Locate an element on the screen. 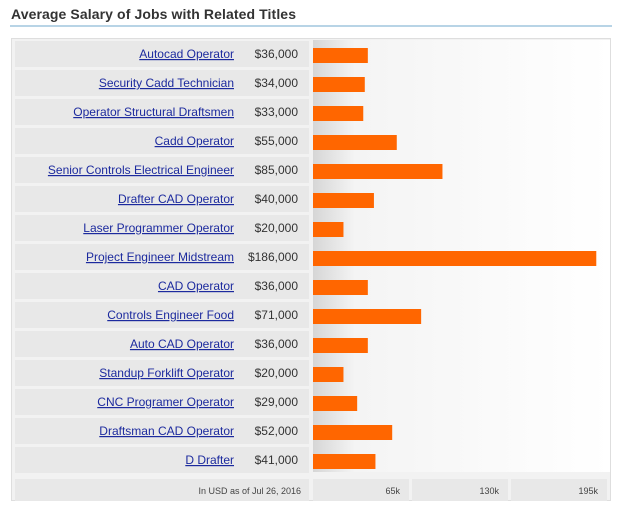  x-tick-label: 195k is located at coordinates (588, 491).